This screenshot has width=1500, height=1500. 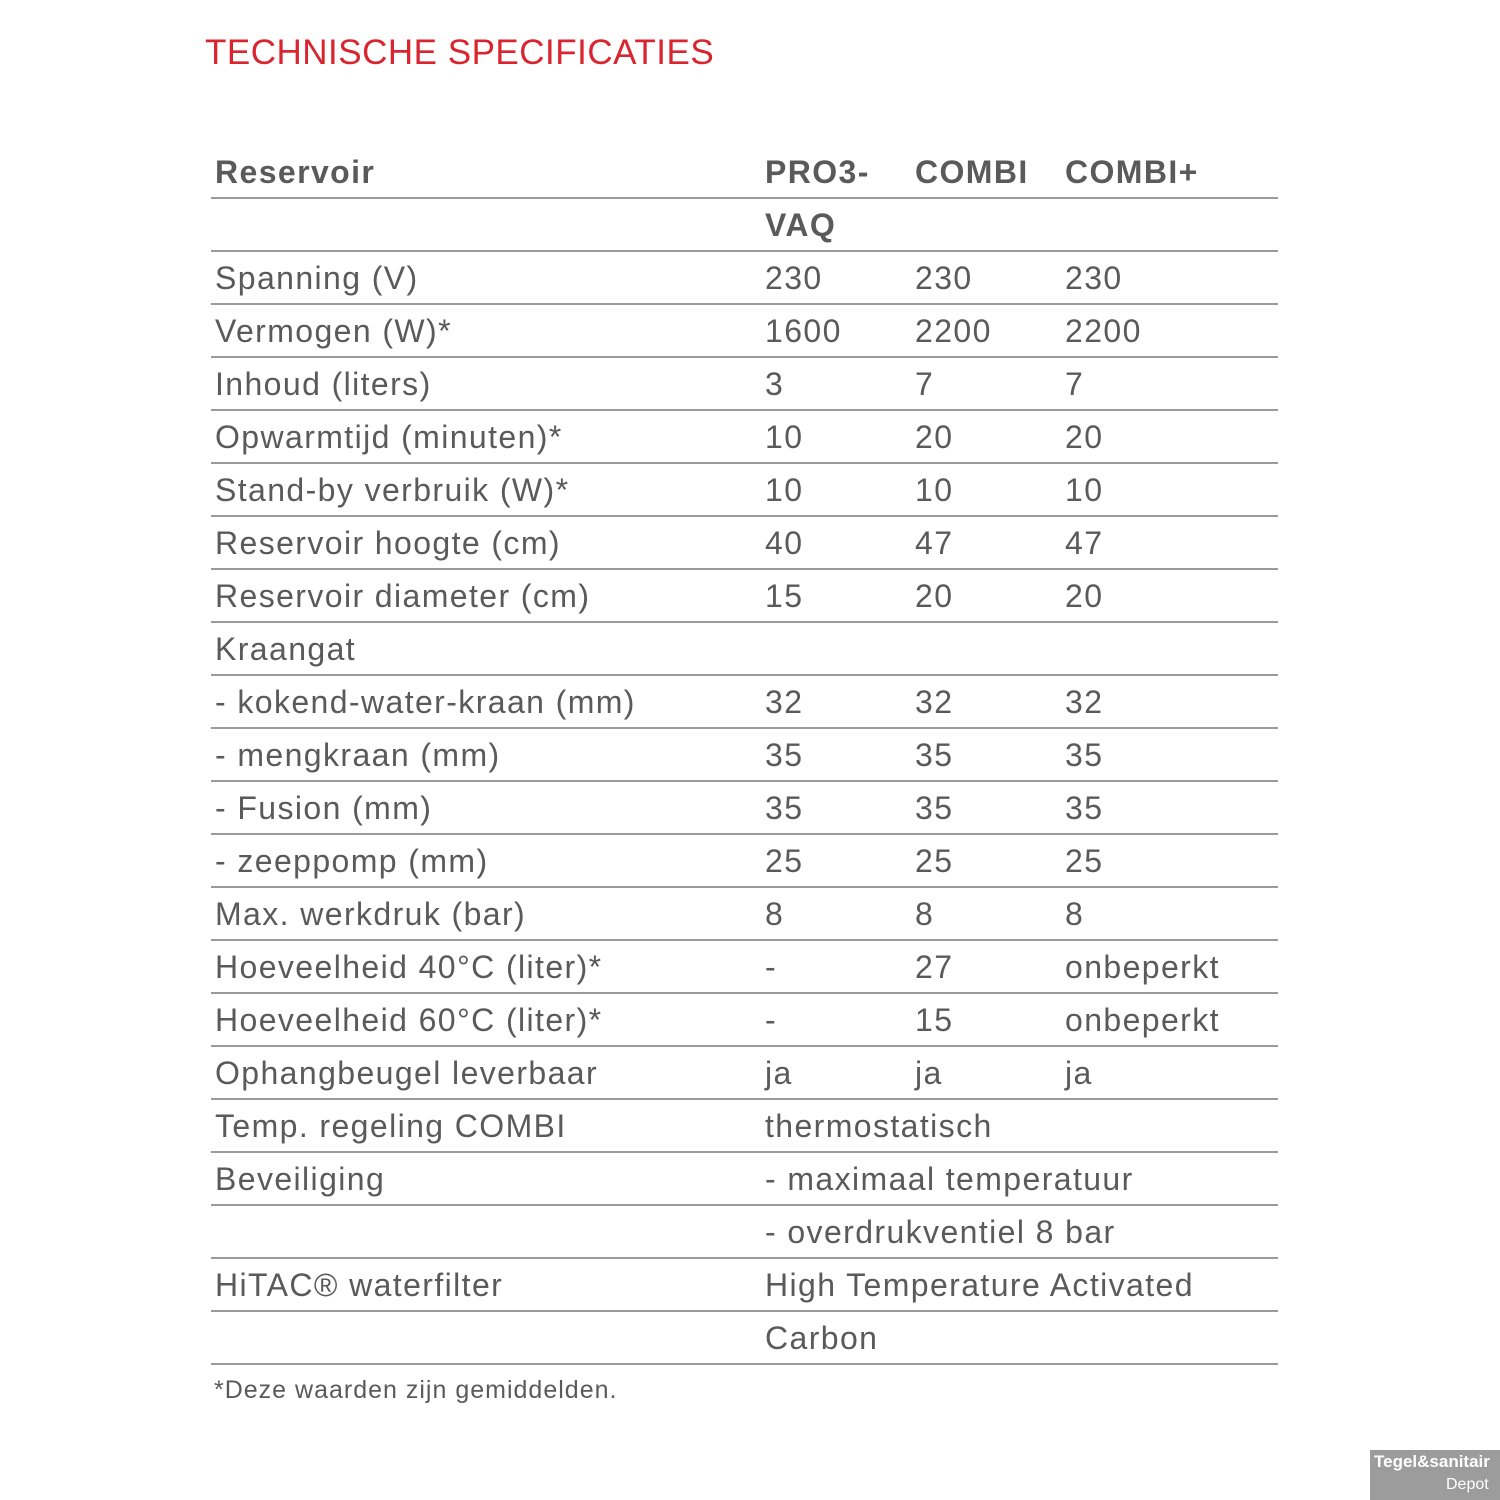 What do you see at coordinates (1132, 172) in the screenshot?
I see `header-cell: COMBI+` at bounding box center [1132, 172].